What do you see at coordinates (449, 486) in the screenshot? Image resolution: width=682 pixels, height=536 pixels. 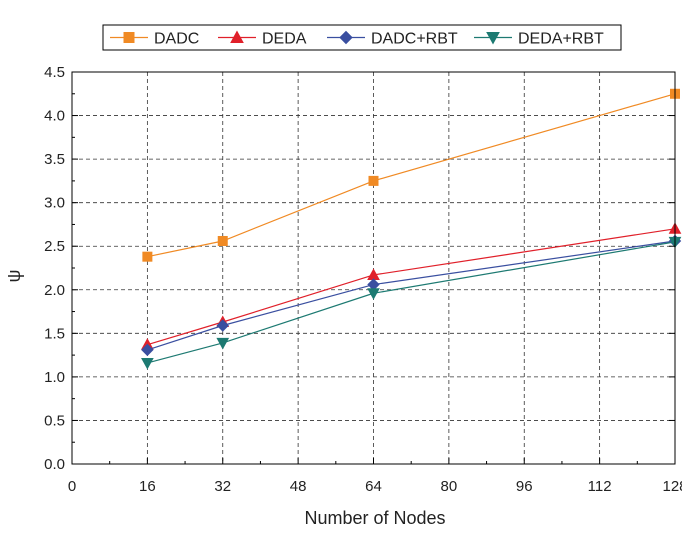 I see `x-tick-label: 80` at bounding box center [449, 486].